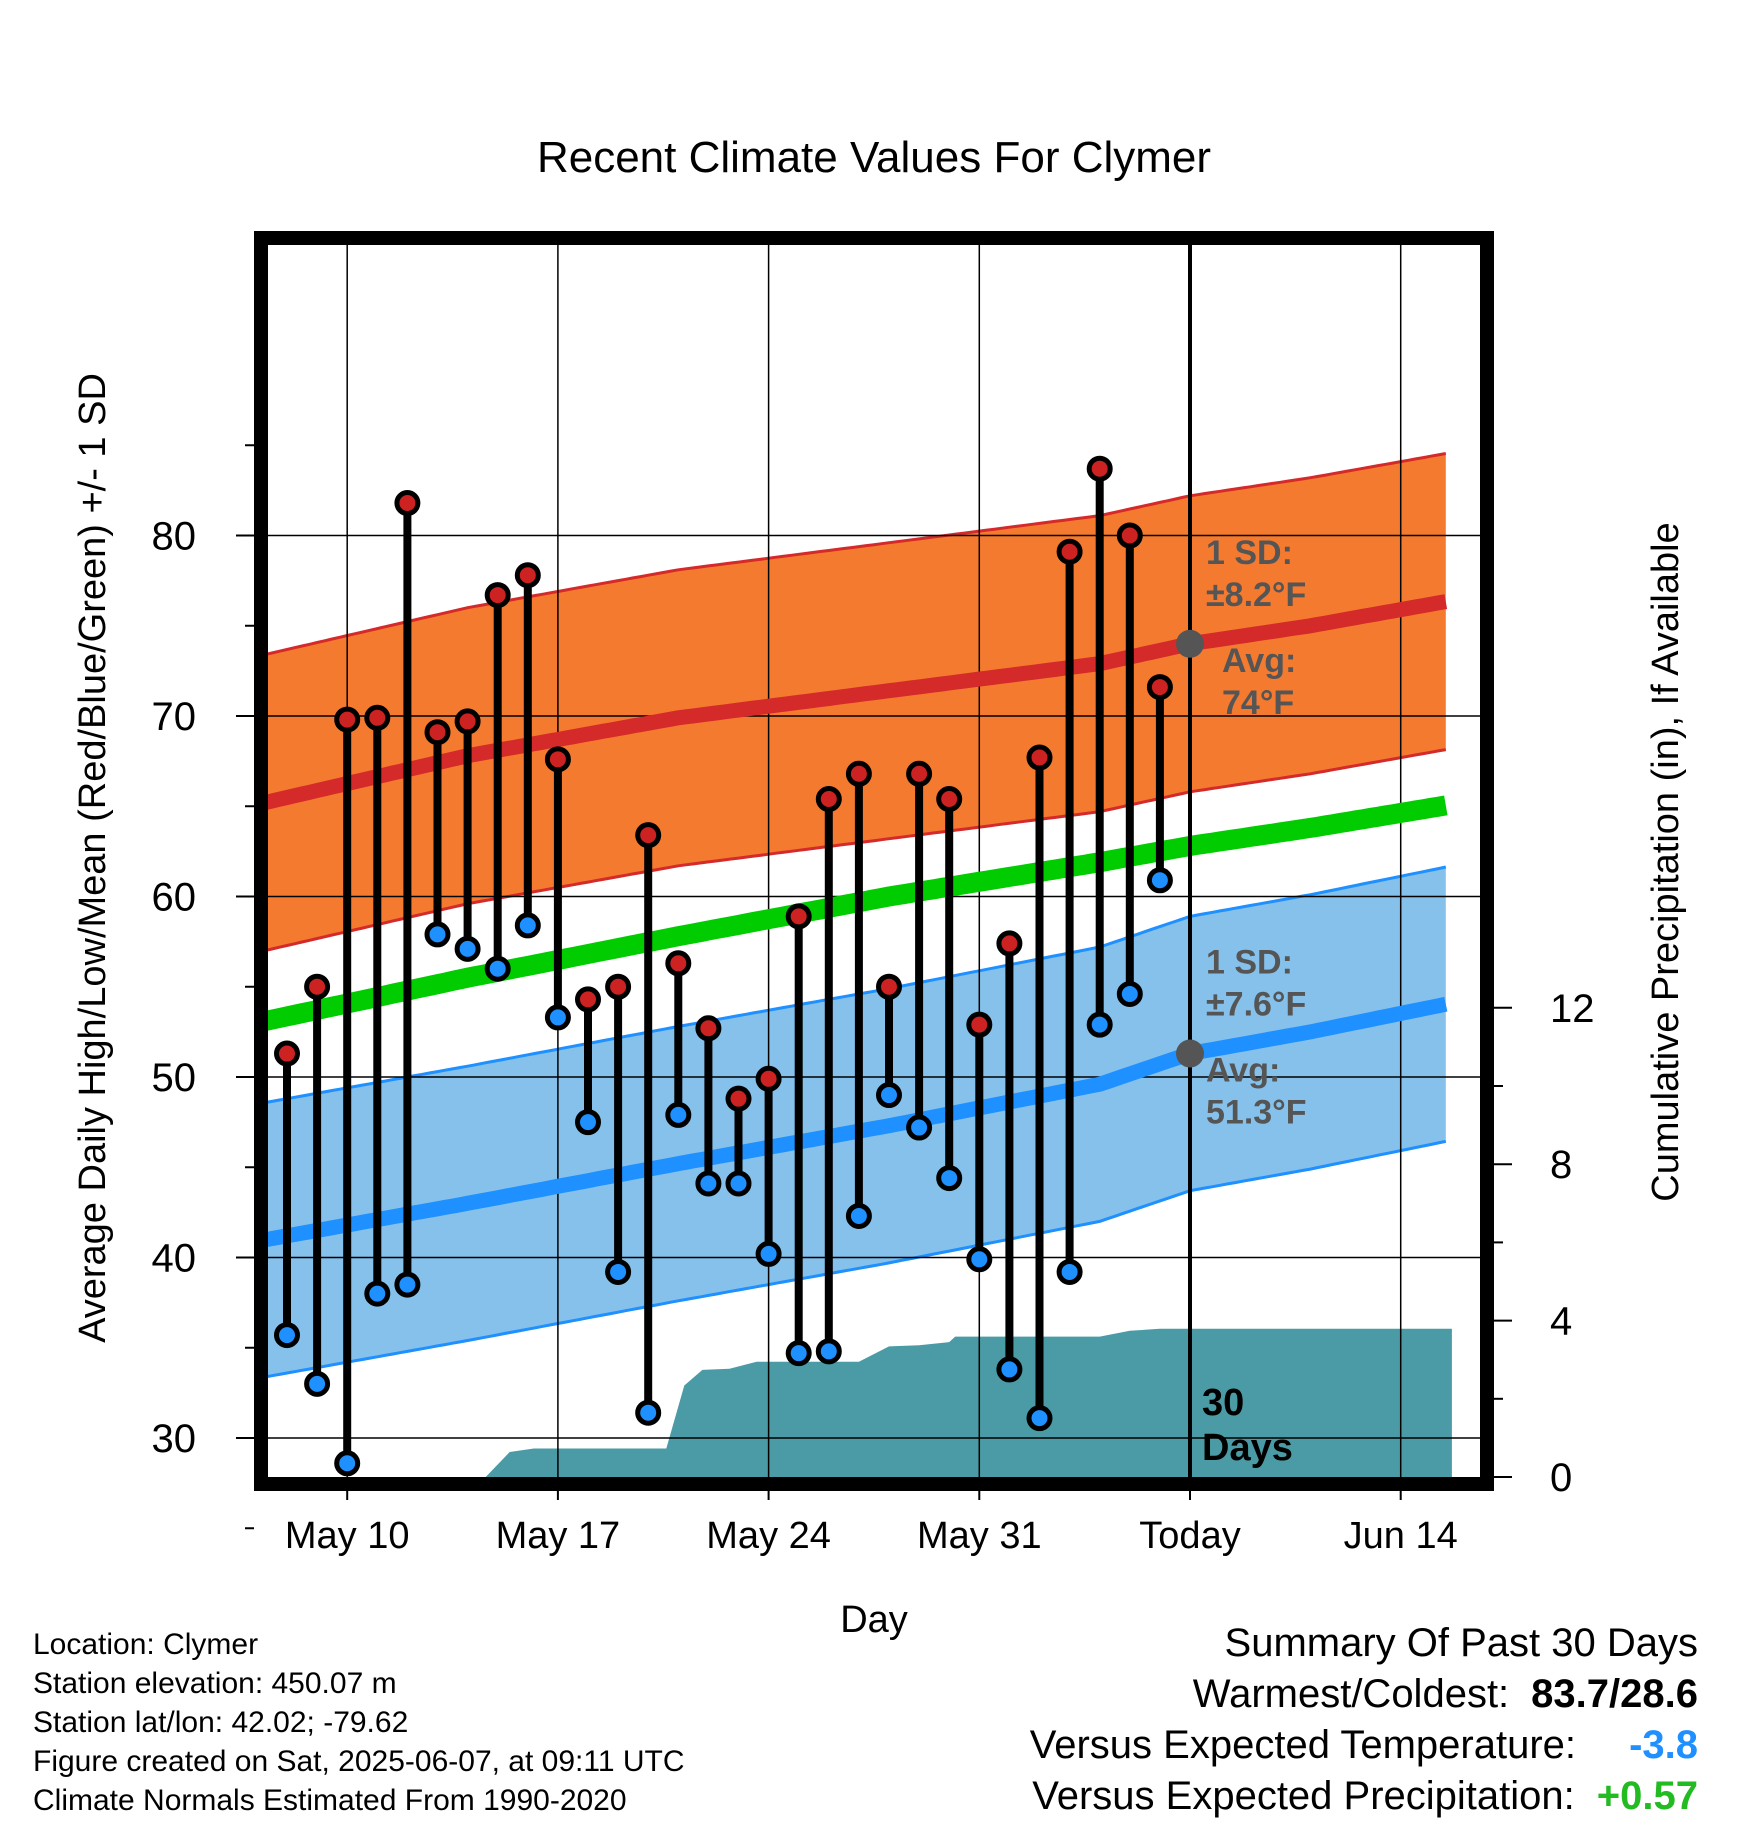 The image size is (1748, 1828). I want to click on high-sd-value: ±8.2°F, so click(1256, 595).